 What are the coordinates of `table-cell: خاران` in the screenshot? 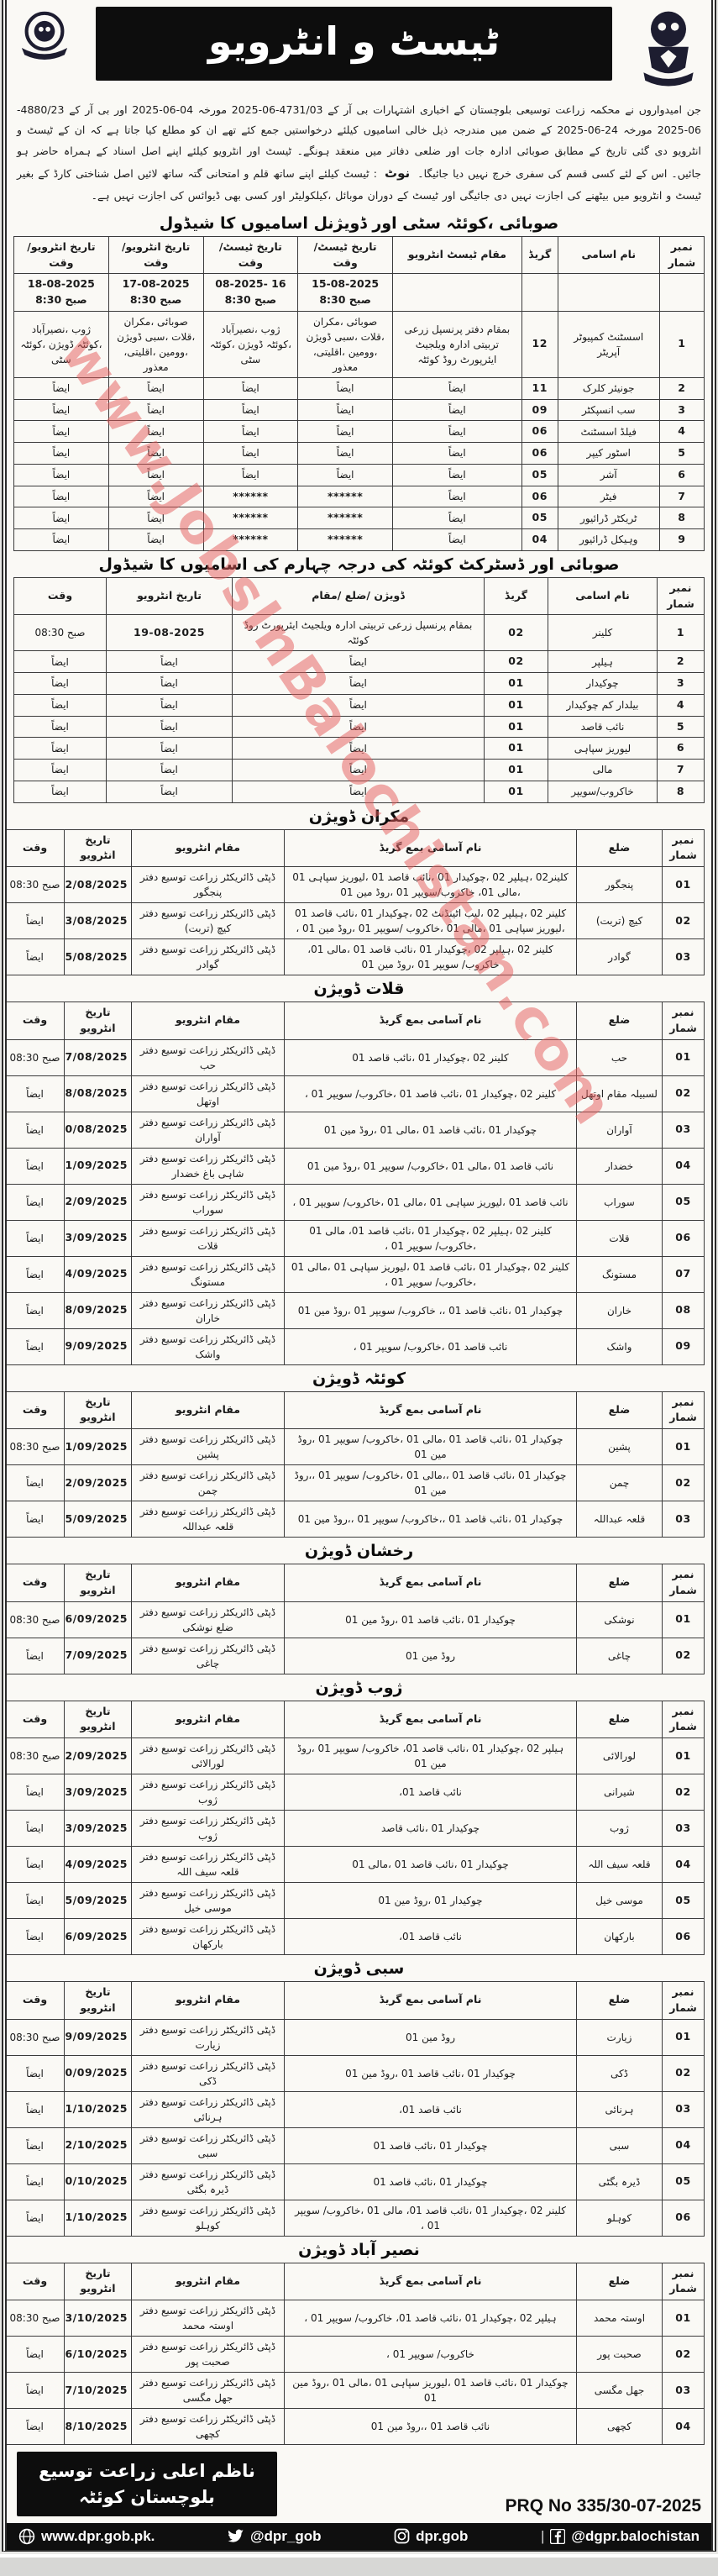 It's located at (619, 1310).